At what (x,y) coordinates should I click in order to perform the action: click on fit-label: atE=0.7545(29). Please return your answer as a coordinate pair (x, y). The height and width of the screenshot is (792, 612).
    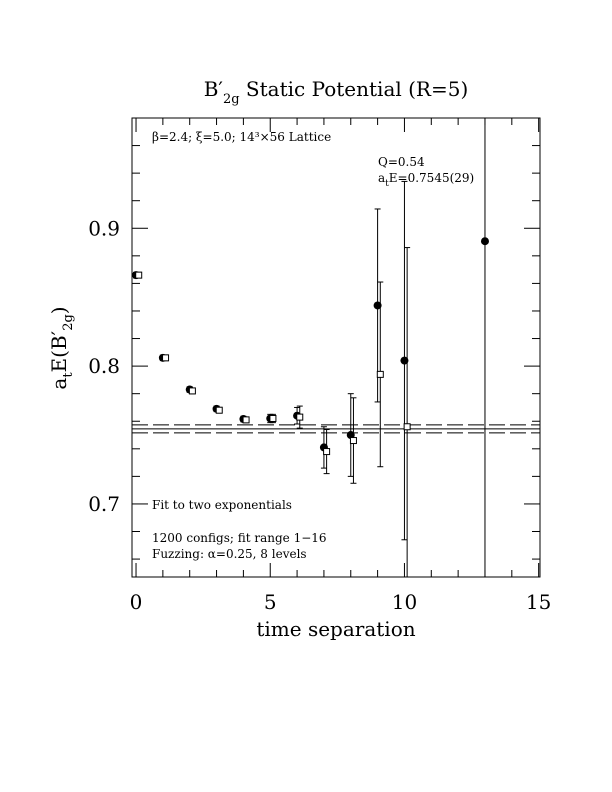
    Looking at the image, I should click on (426, 180).